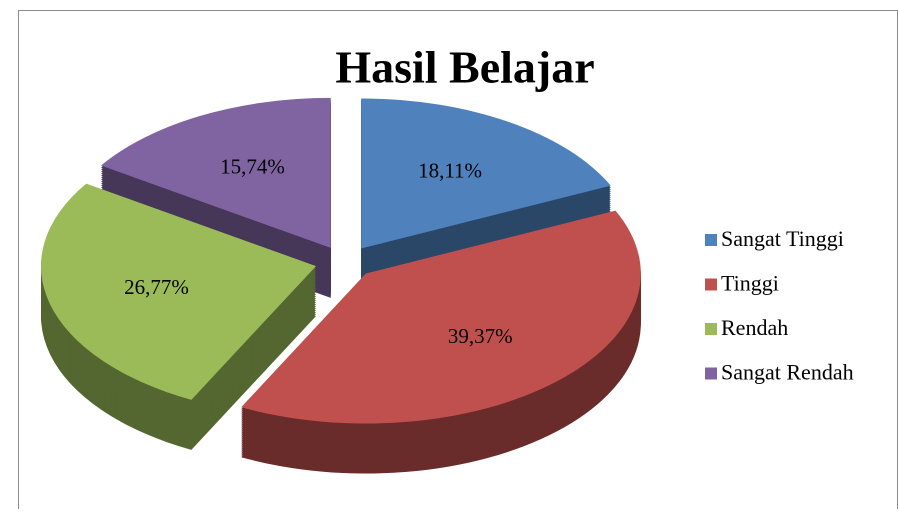 This screenshot has width=899, height=514. What do you see at coordinates (252, 167) in the screenshot?
I see `data-label: 15,74%` at bounding box center [252, 167].